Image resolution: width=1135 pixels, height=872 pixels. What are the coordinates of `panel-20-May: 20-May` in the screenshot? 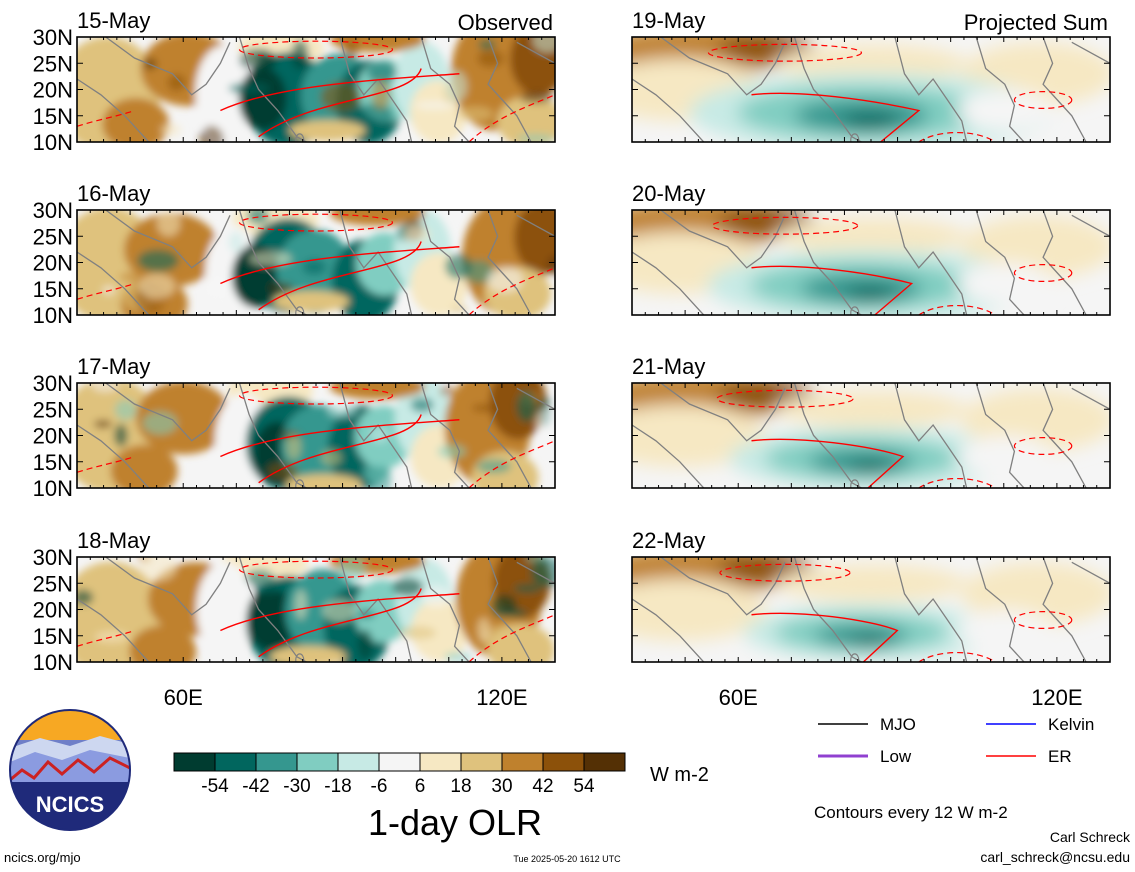 It's located at (871, 248).